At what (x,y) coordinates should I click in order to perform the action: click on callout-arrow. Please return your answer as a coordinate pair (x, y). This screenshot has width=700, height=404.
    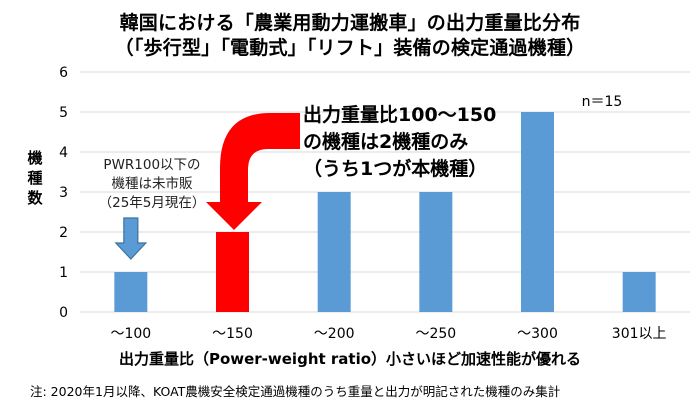
    Looking at the image, I should click on (253, 171).